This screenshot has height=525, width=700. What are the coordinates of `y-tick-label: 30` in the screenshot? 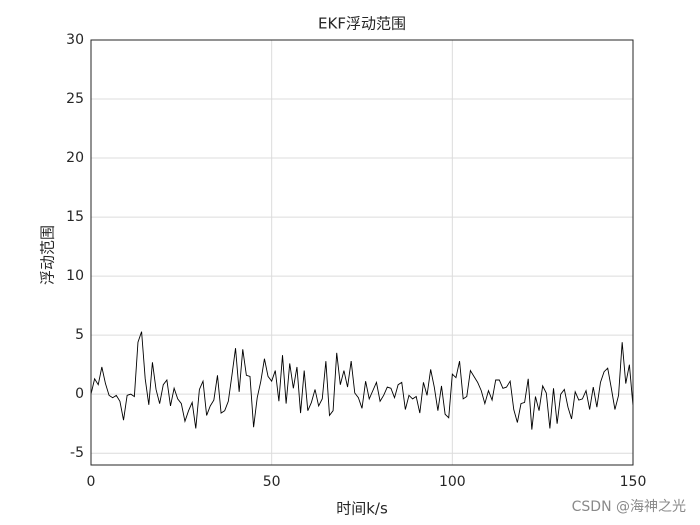 It's located at (75, 40).